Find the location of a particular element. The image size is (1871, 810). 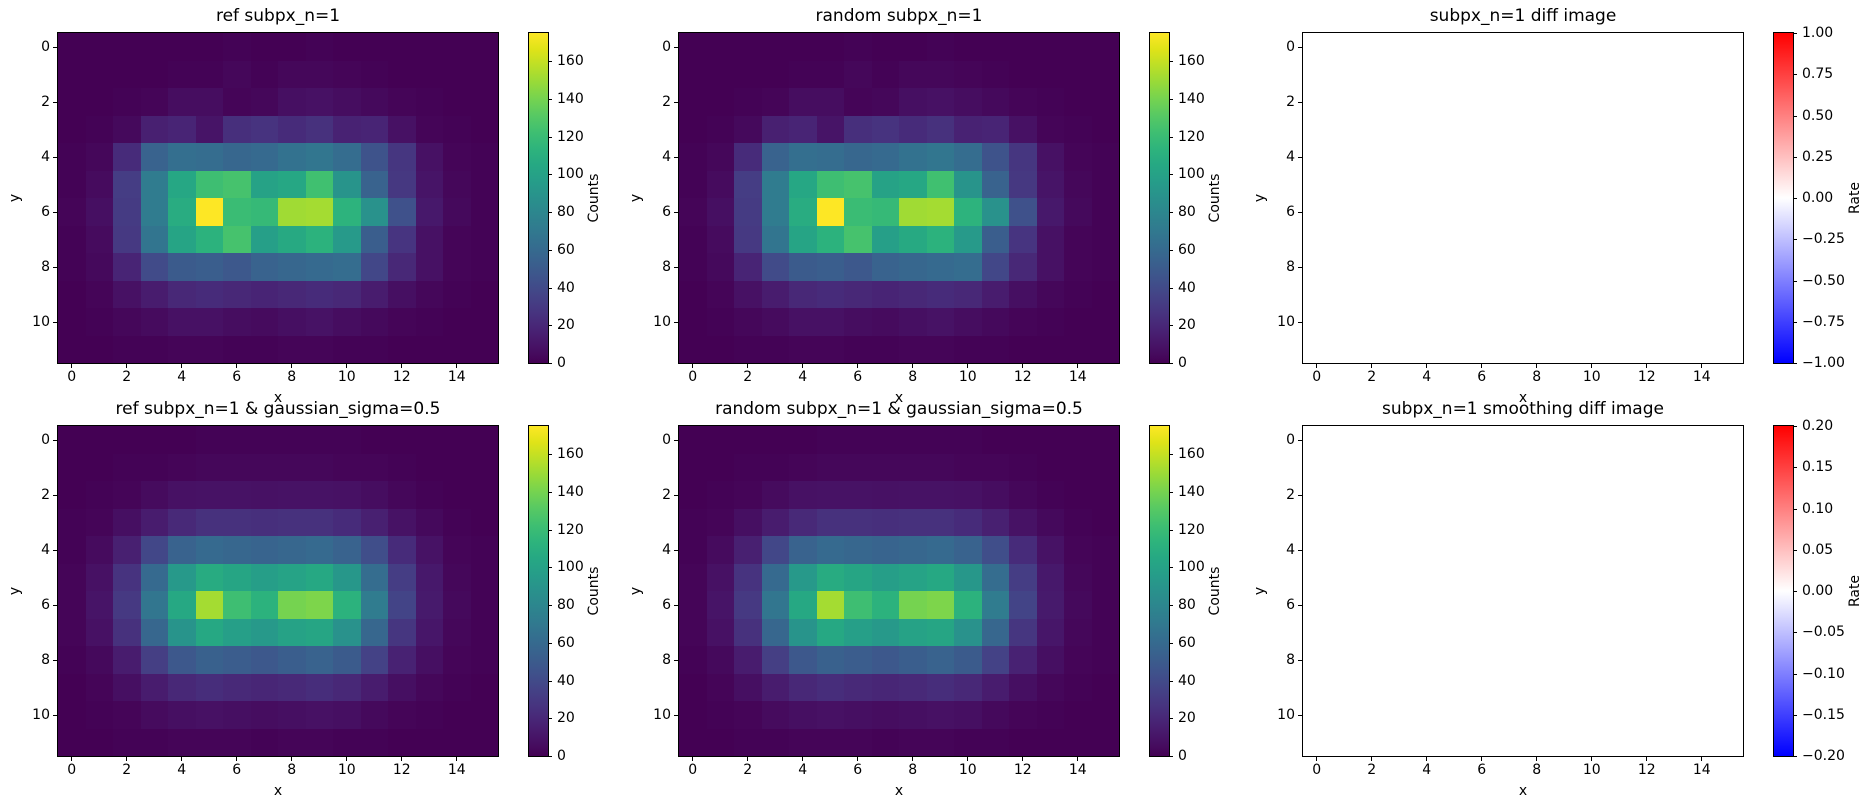

colorbar-tick-label: 0.15 is located at coordinates (1818, 467).